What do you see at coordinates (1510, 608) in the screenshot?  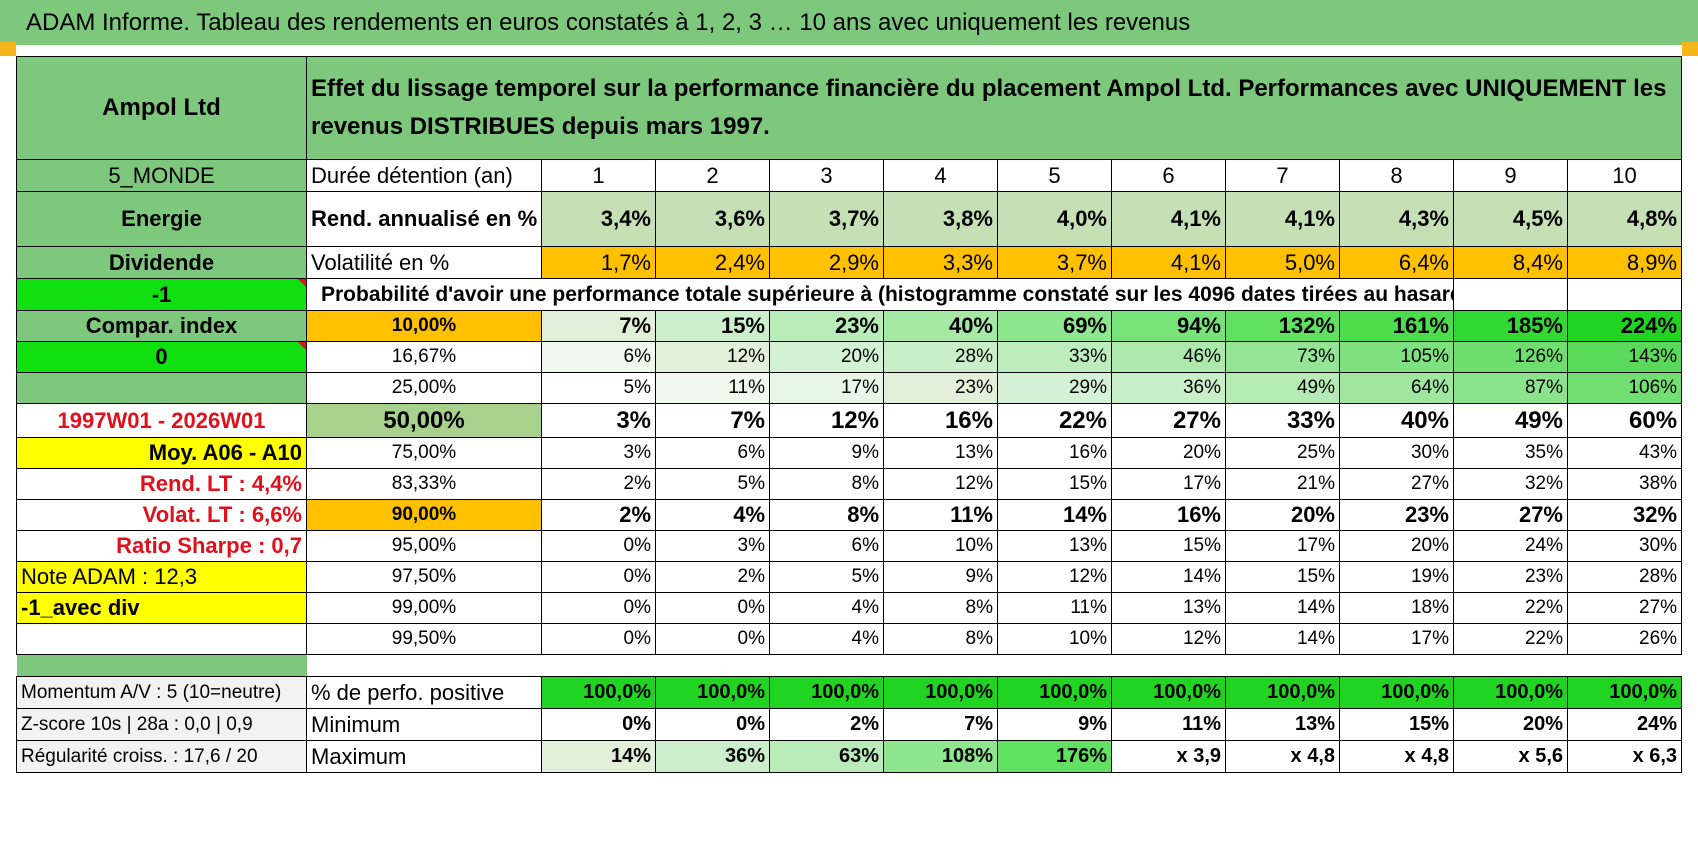 I see `prob-value: 22%` at bounding box center [1510, 608].